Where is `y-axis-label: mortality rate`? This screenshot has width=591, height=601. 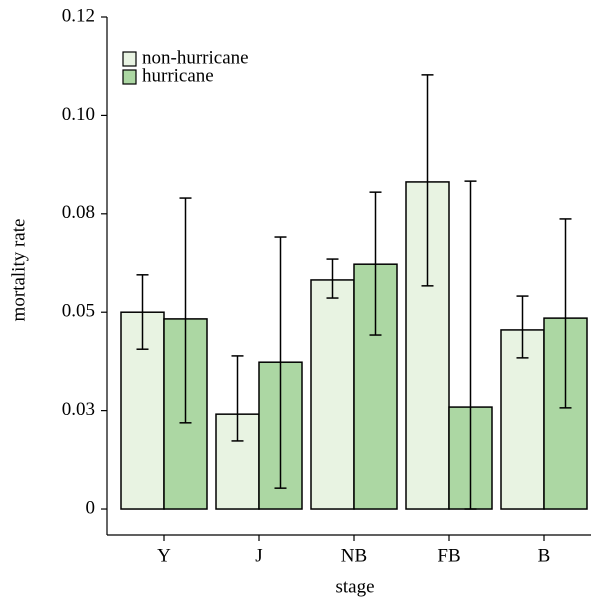
y-axis-label: mortality rate is located at coordinates (18, 270).